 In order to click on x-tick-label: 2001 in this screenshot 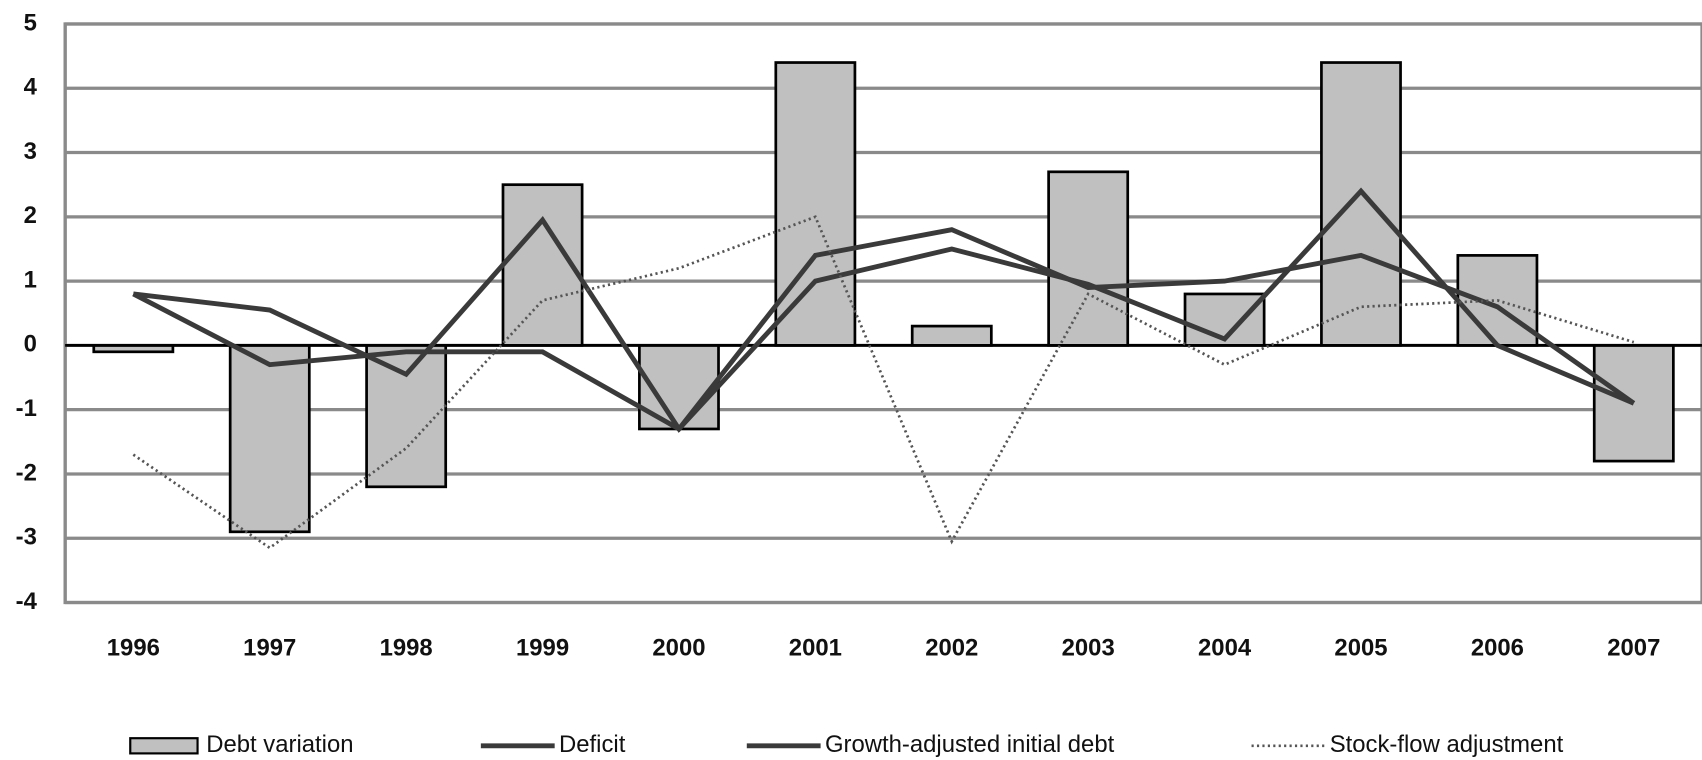, I will do `click(815, 648)`.